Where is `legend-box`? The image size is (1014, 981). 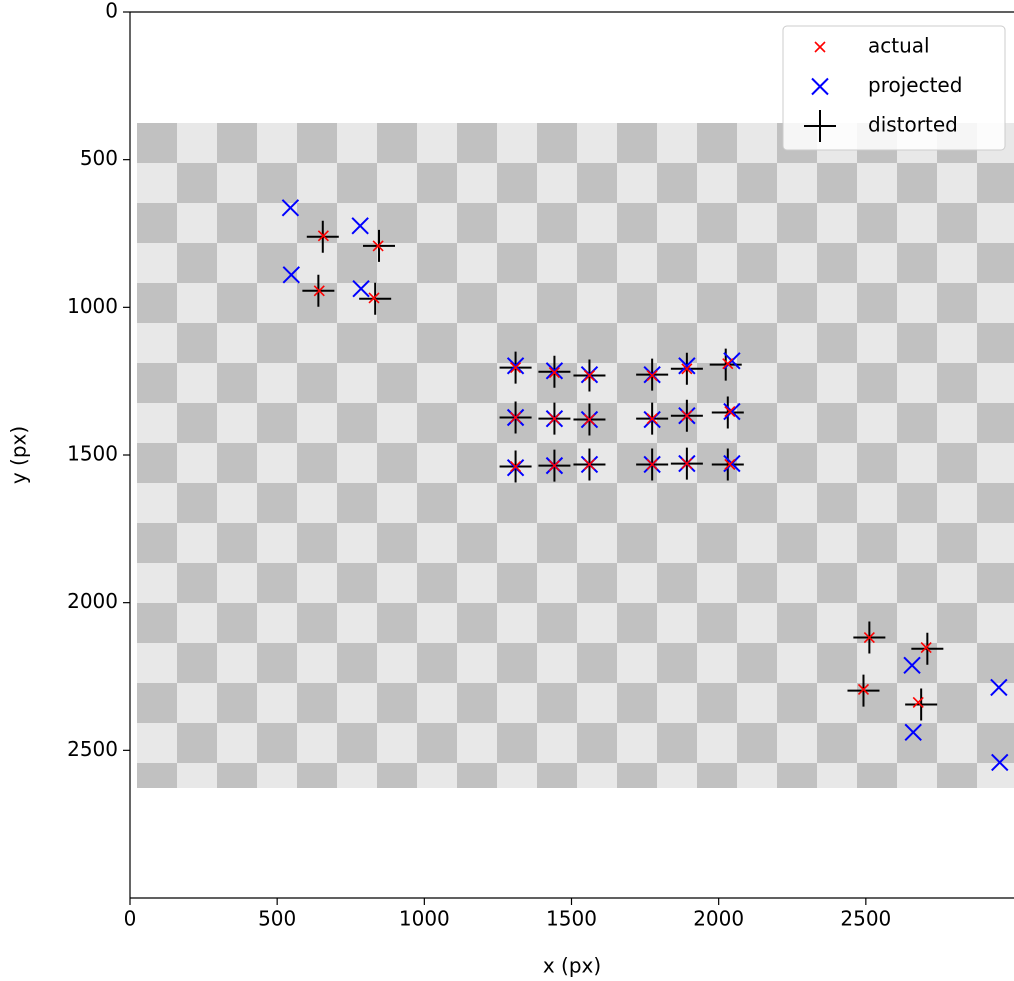
legend-box is located at coordinates (894, 88).